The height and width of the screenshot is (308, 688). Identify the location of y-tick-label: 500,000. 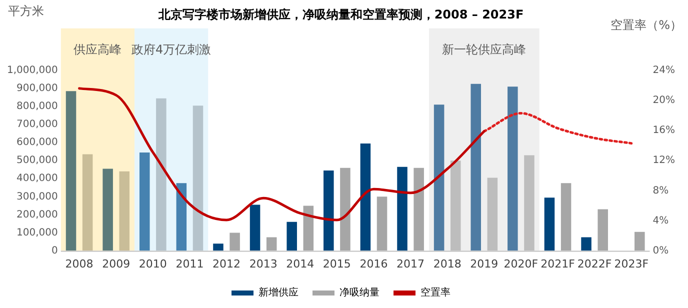
(37, 160).